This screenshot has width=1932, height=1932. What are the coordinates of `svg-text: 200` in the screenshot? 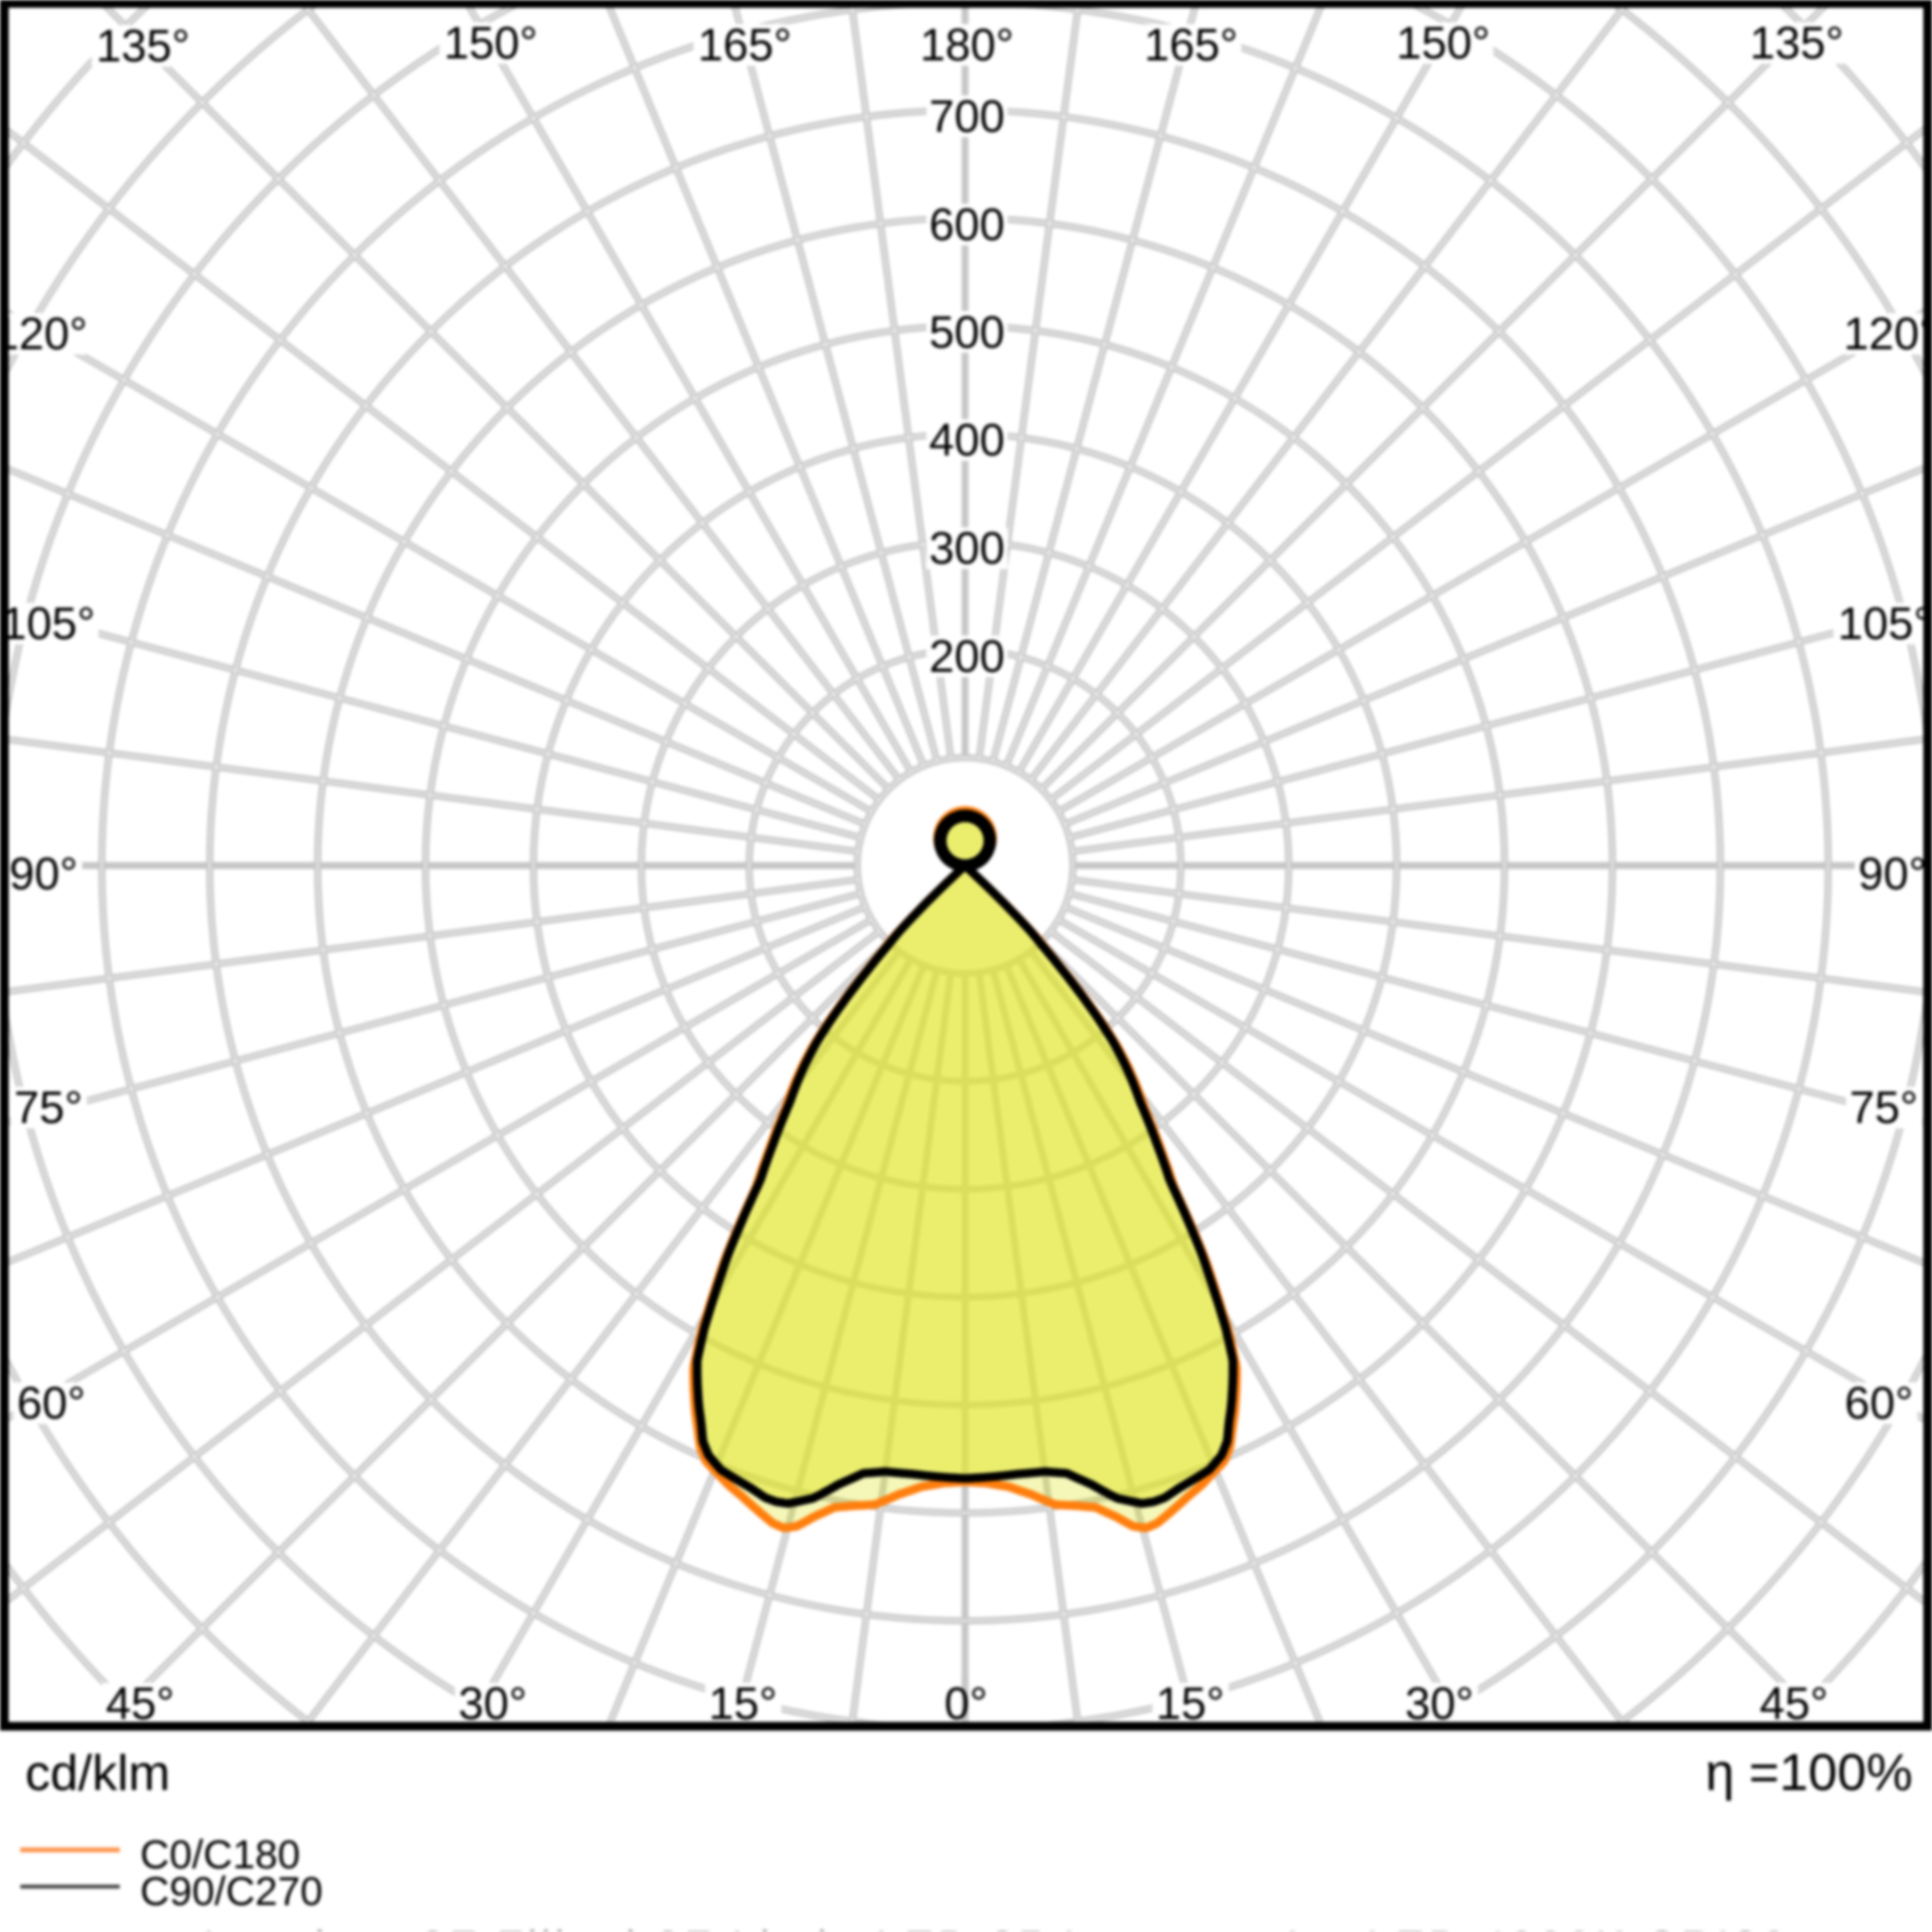 It's located at (967, 656).